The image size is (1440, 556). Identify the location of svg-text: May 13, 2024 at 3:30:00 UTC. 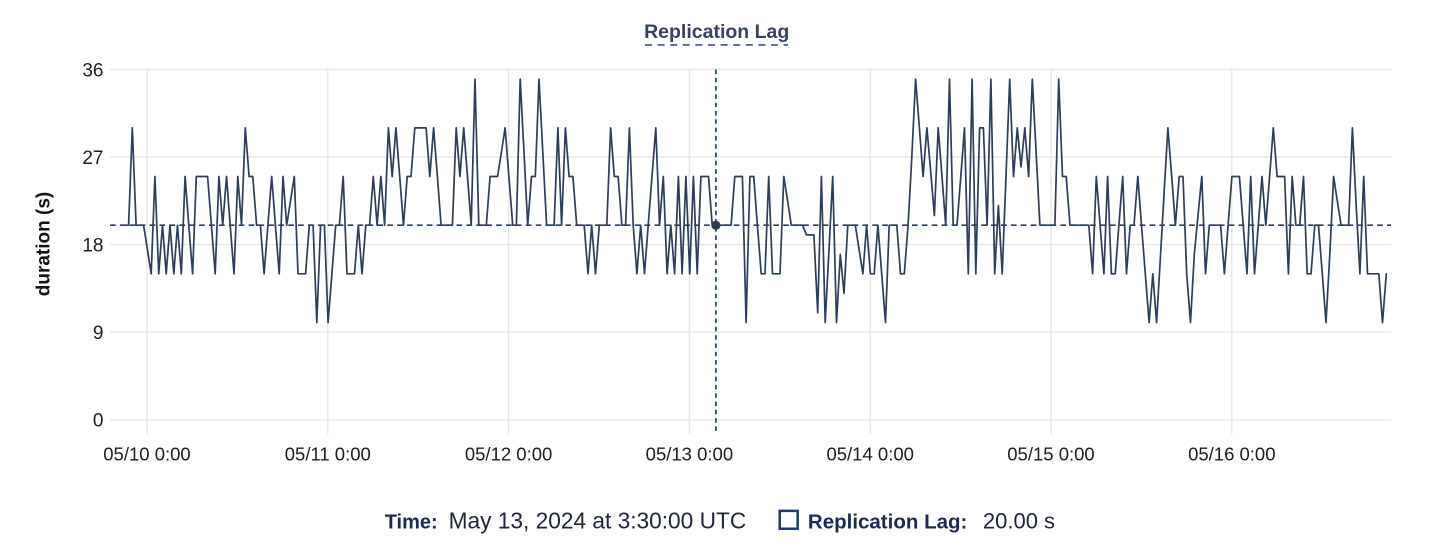
(598, 521).